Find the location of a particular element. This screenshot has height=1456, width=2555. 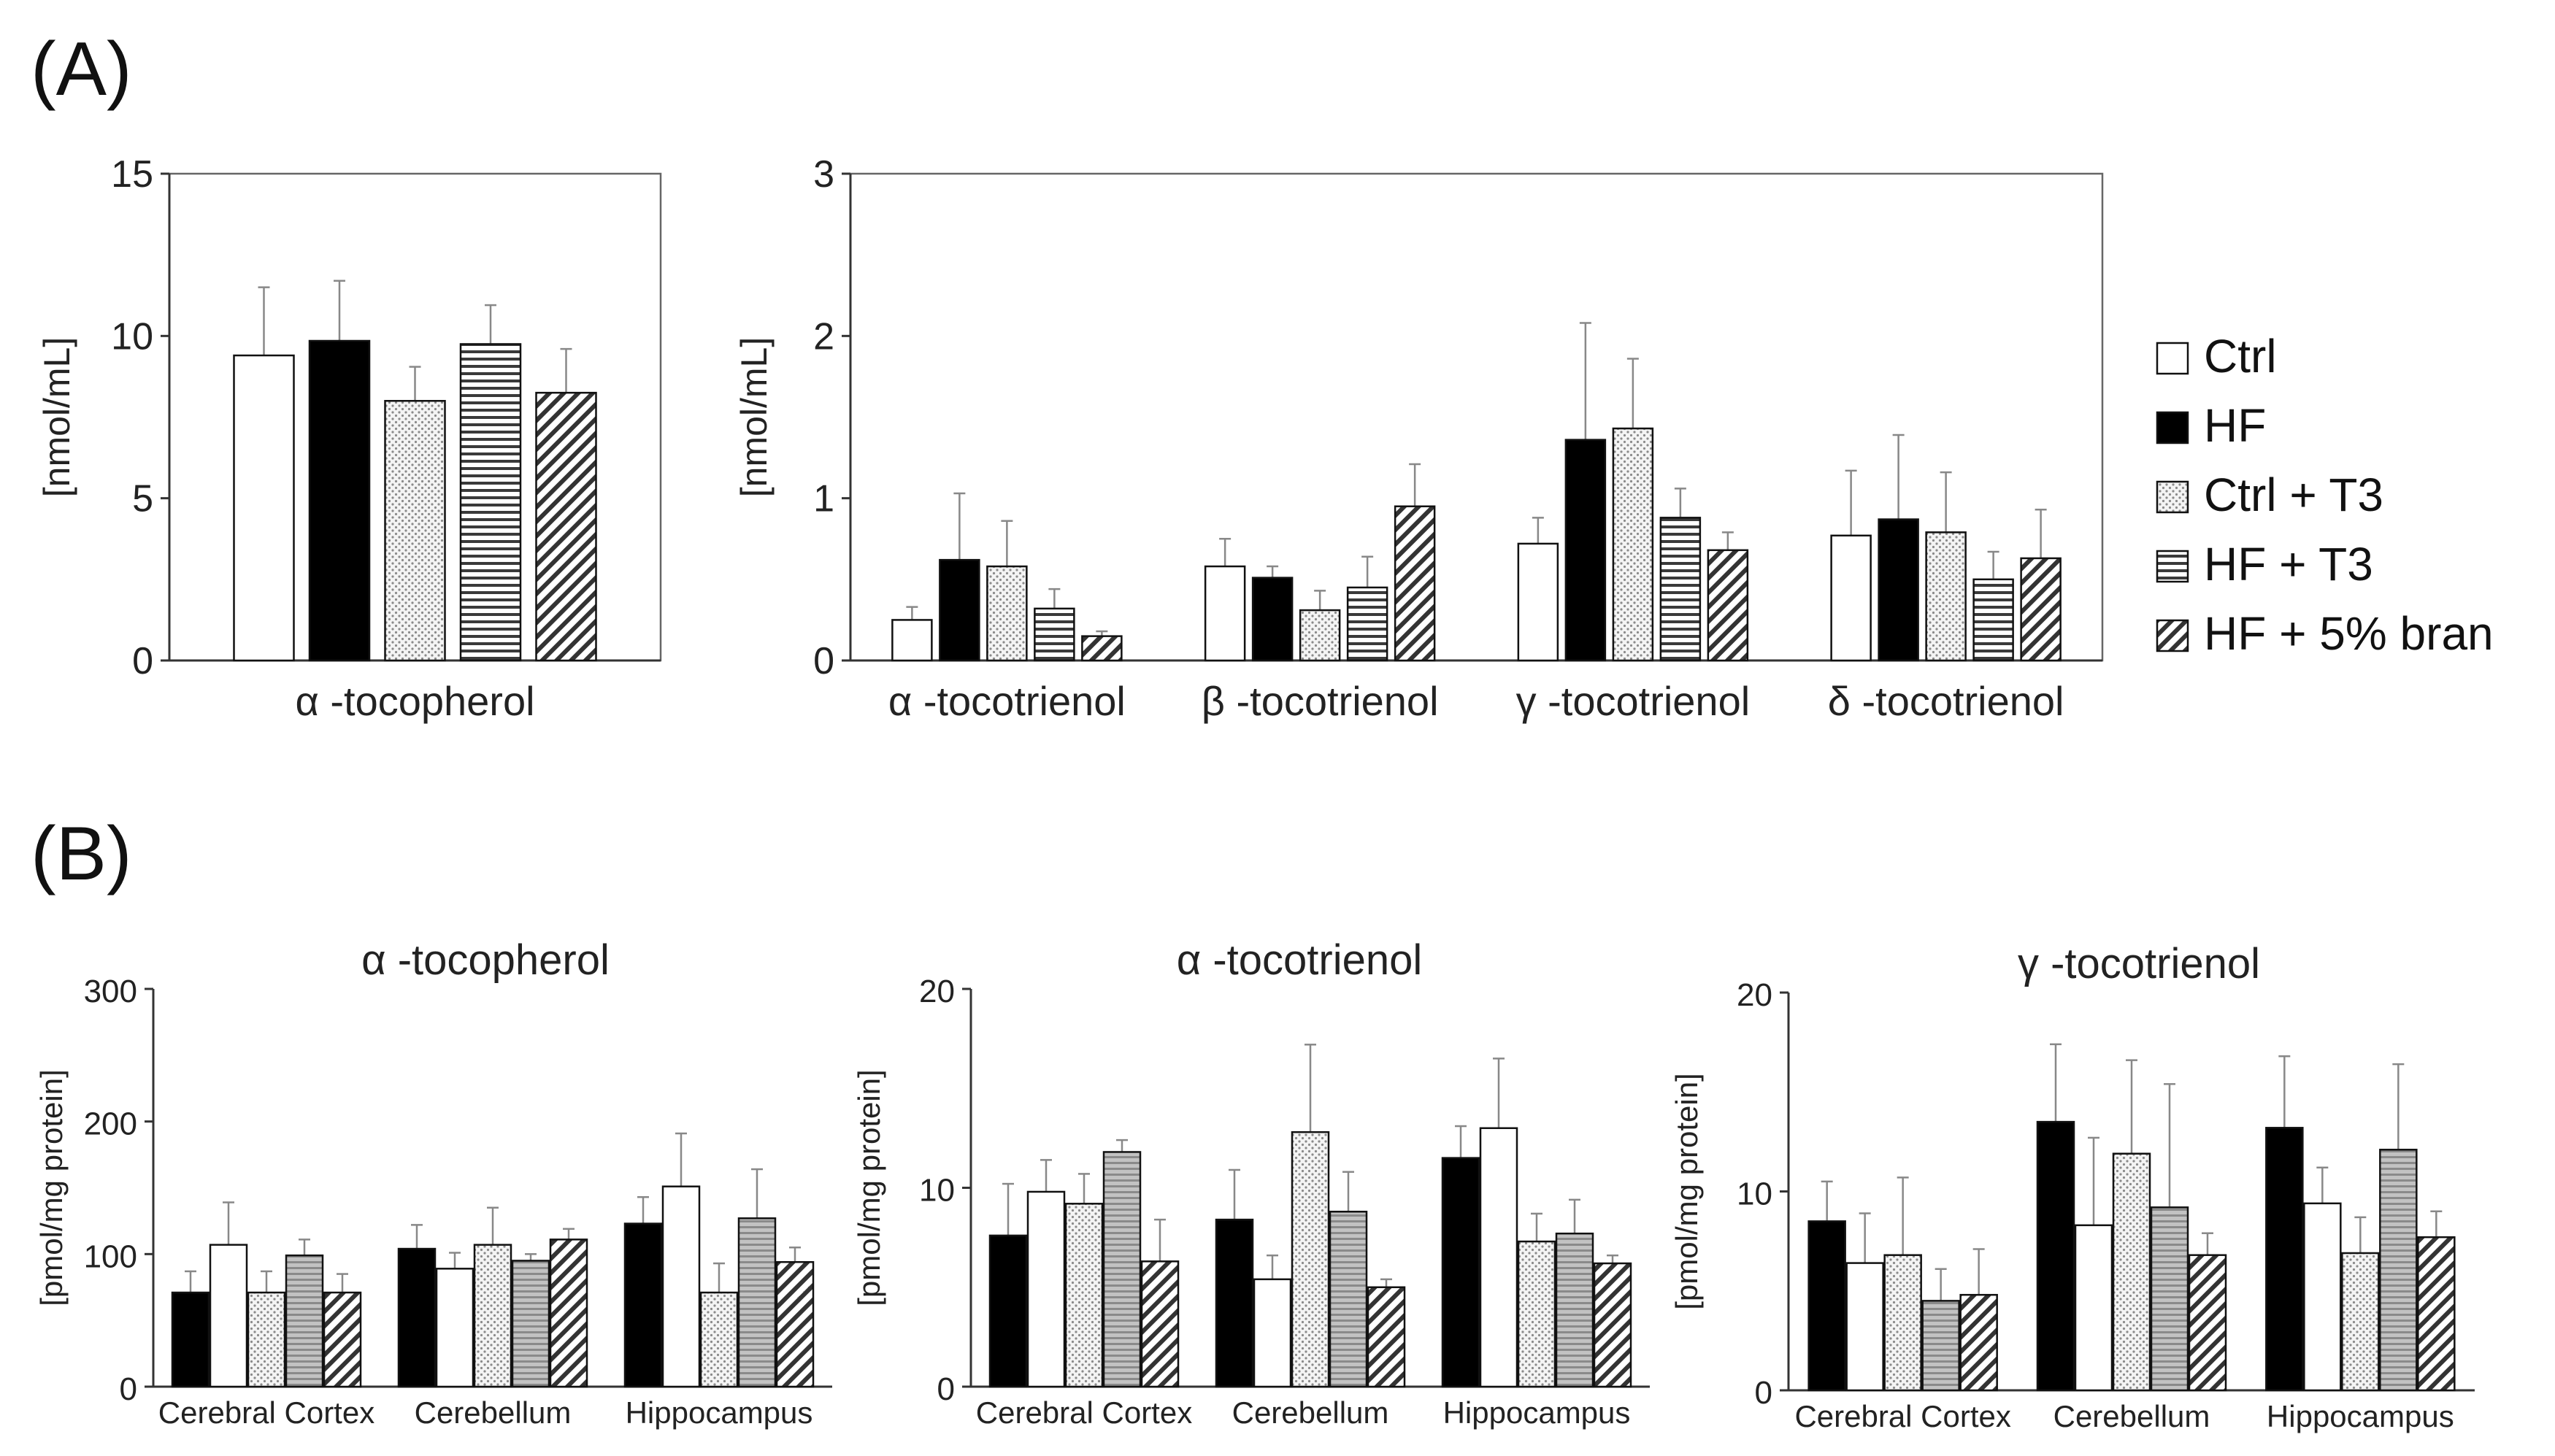

legend-label: Ctrl is located at coordinates (2240, 356).